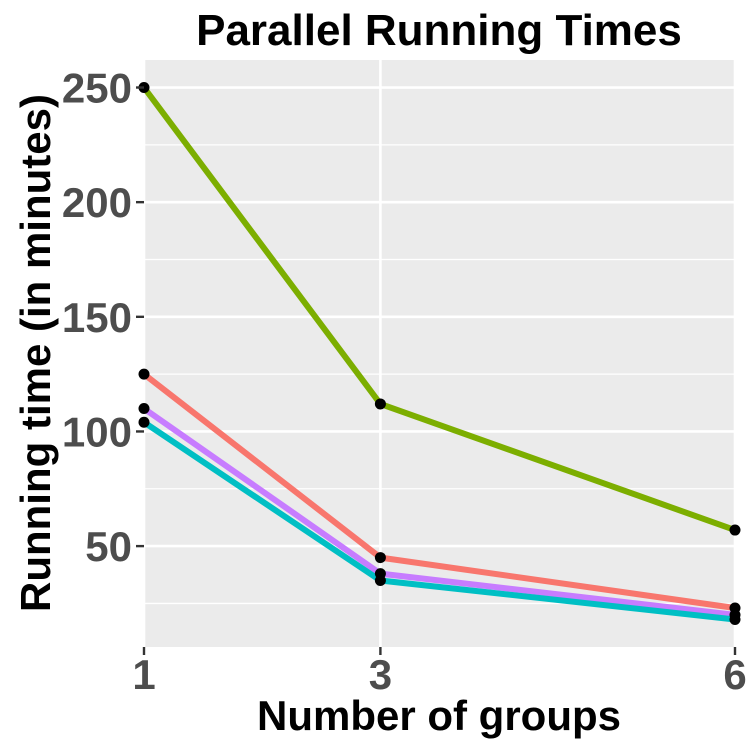 The image size is (747, 747). Describe the element at coordinates (97, 431) in the screenshot. I see `y-tick-label: 100` at that location.